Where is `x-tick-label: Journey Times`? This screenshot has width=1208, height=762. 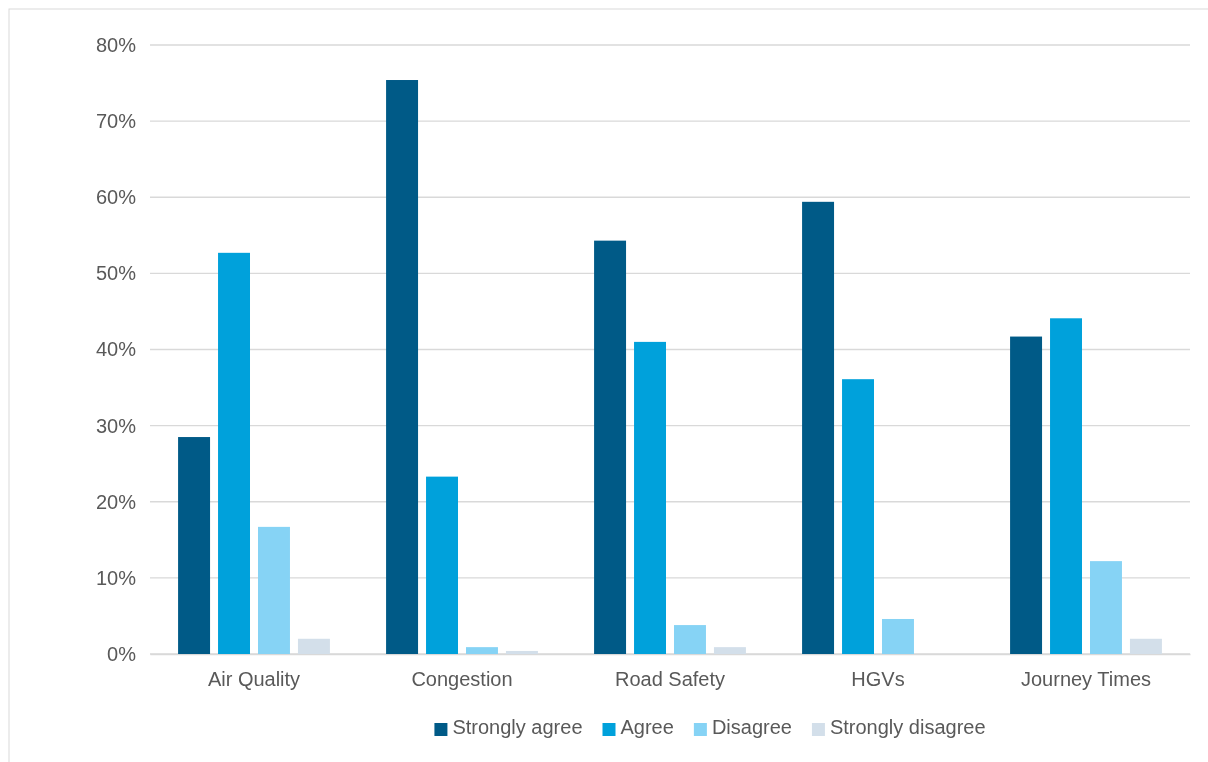 x-tick-label: Journey Times is located at coordinates (1086, 679).